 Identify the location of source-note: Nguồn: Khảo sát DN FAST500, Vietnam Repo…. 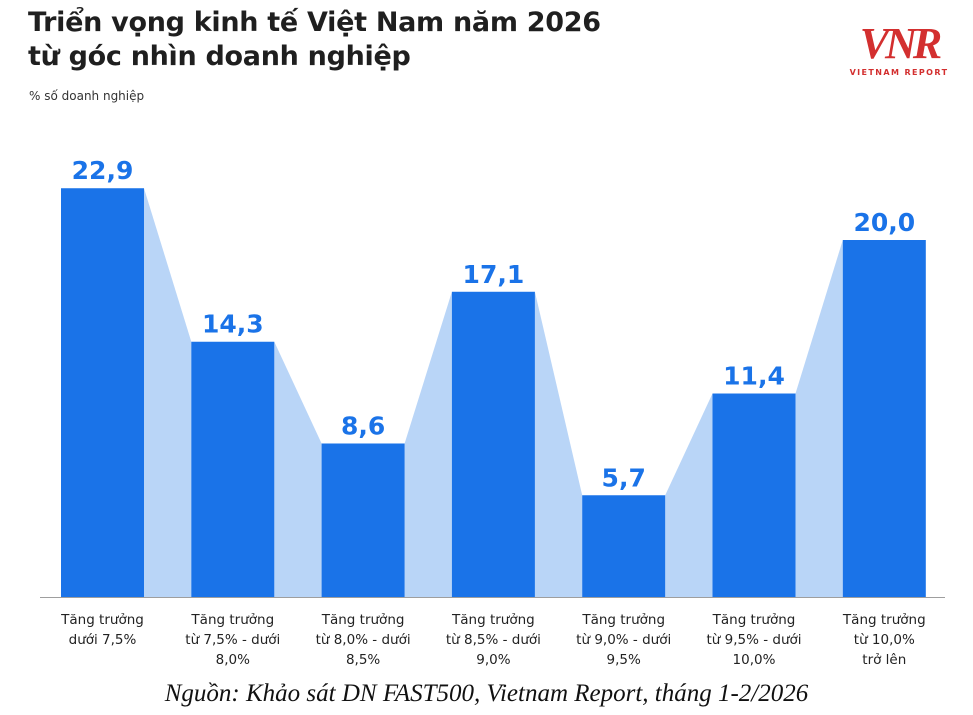
(486, 693).